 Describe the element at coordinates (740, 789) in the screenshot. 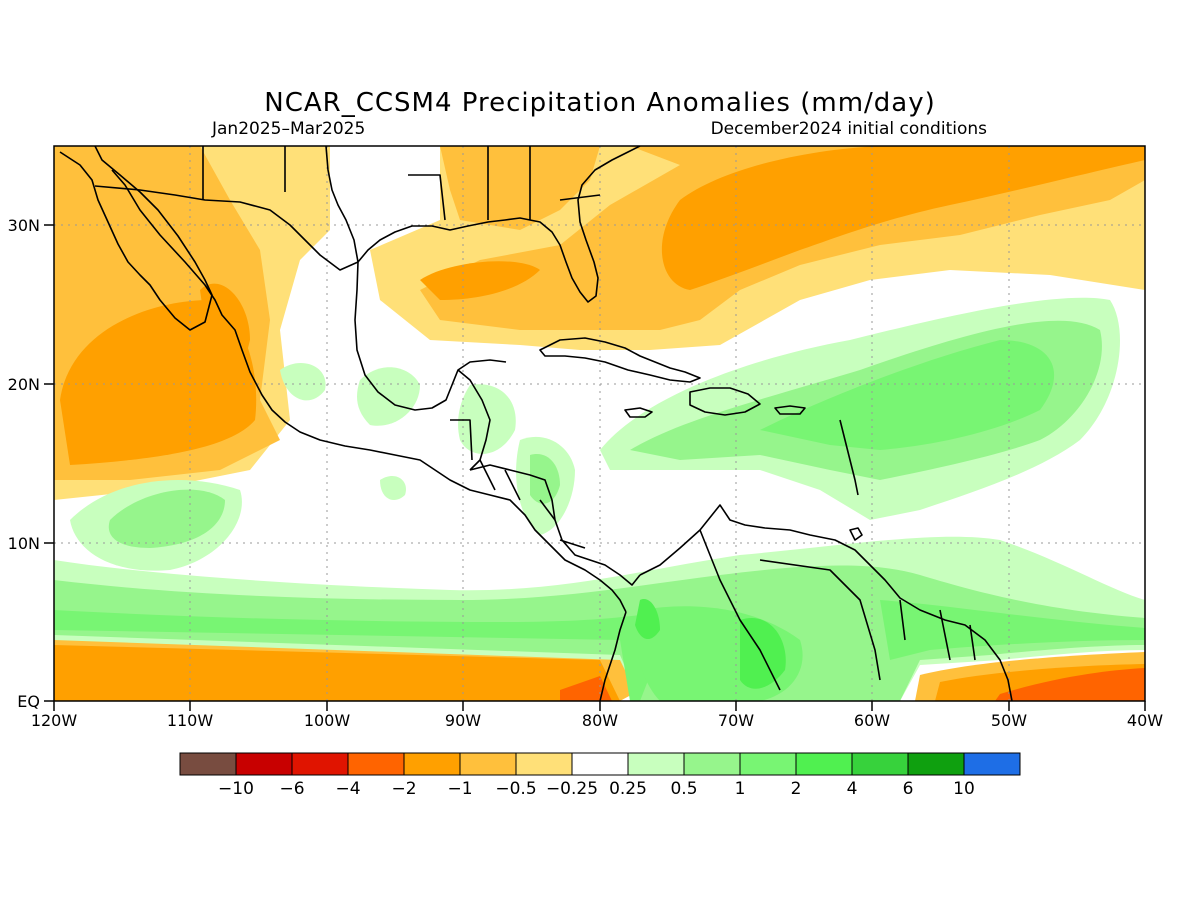

I see `colorbar-tick-label: 1` at that location.